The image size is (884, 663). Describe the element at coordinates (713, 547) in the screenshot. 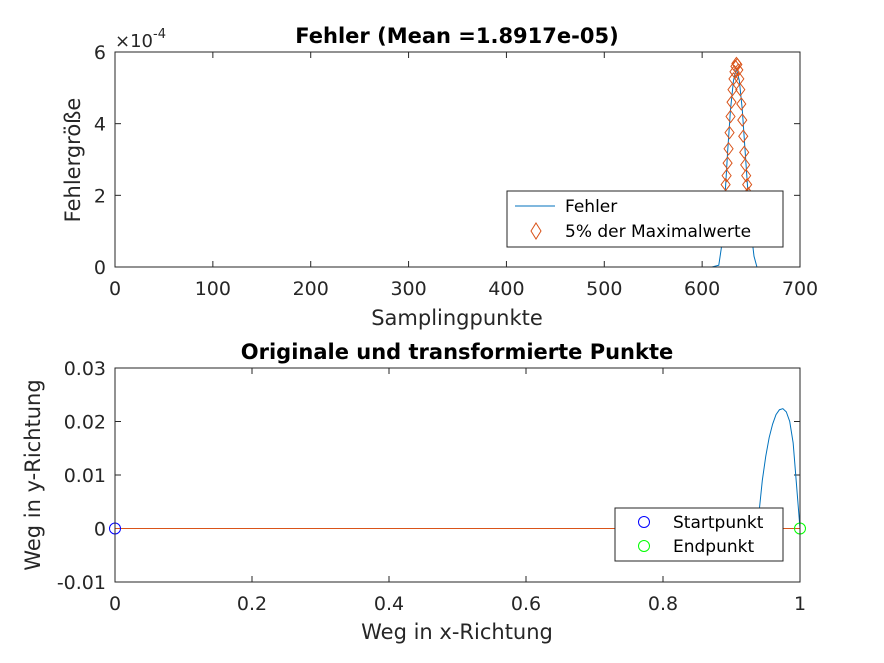

I see `legend-label-endpunkt: Endpunkt` at that location.